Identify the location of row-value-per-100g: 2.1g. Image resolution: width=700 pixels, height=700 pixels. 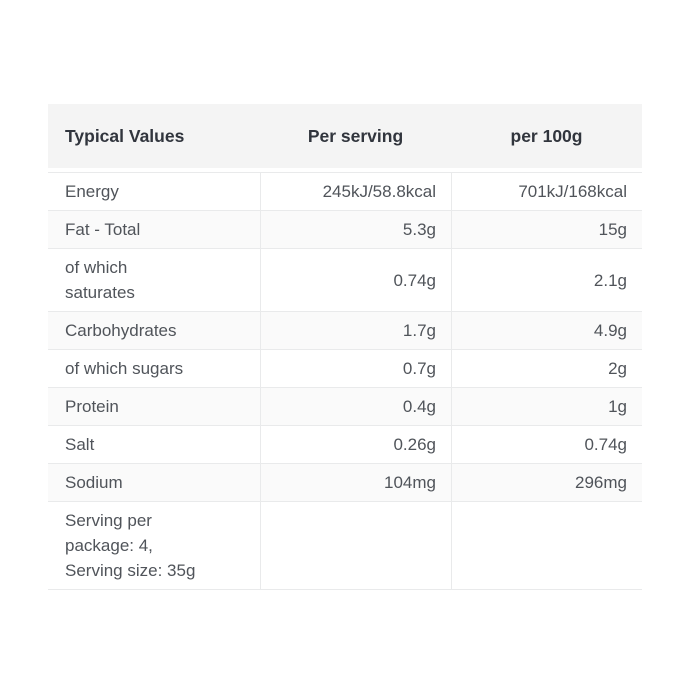
(546, 280).